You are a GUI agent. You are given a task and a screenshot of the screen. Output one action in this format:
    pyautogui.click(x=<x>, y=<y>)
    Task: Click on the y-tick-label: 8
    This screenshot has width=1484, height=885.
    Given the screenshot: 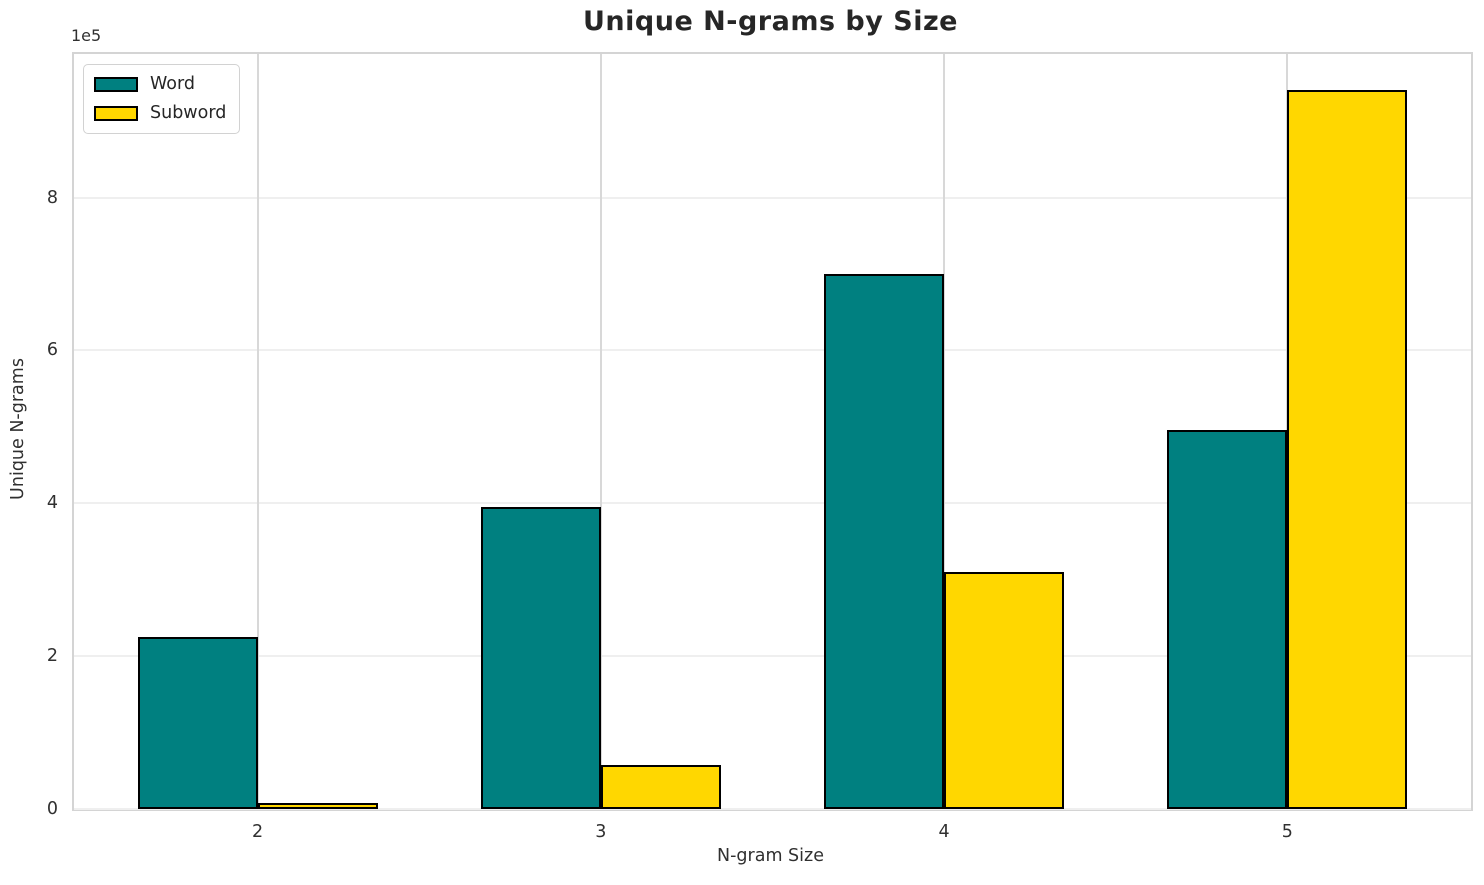 What is the action you would take?
    pyautogui.click(x=52, y=197)
    